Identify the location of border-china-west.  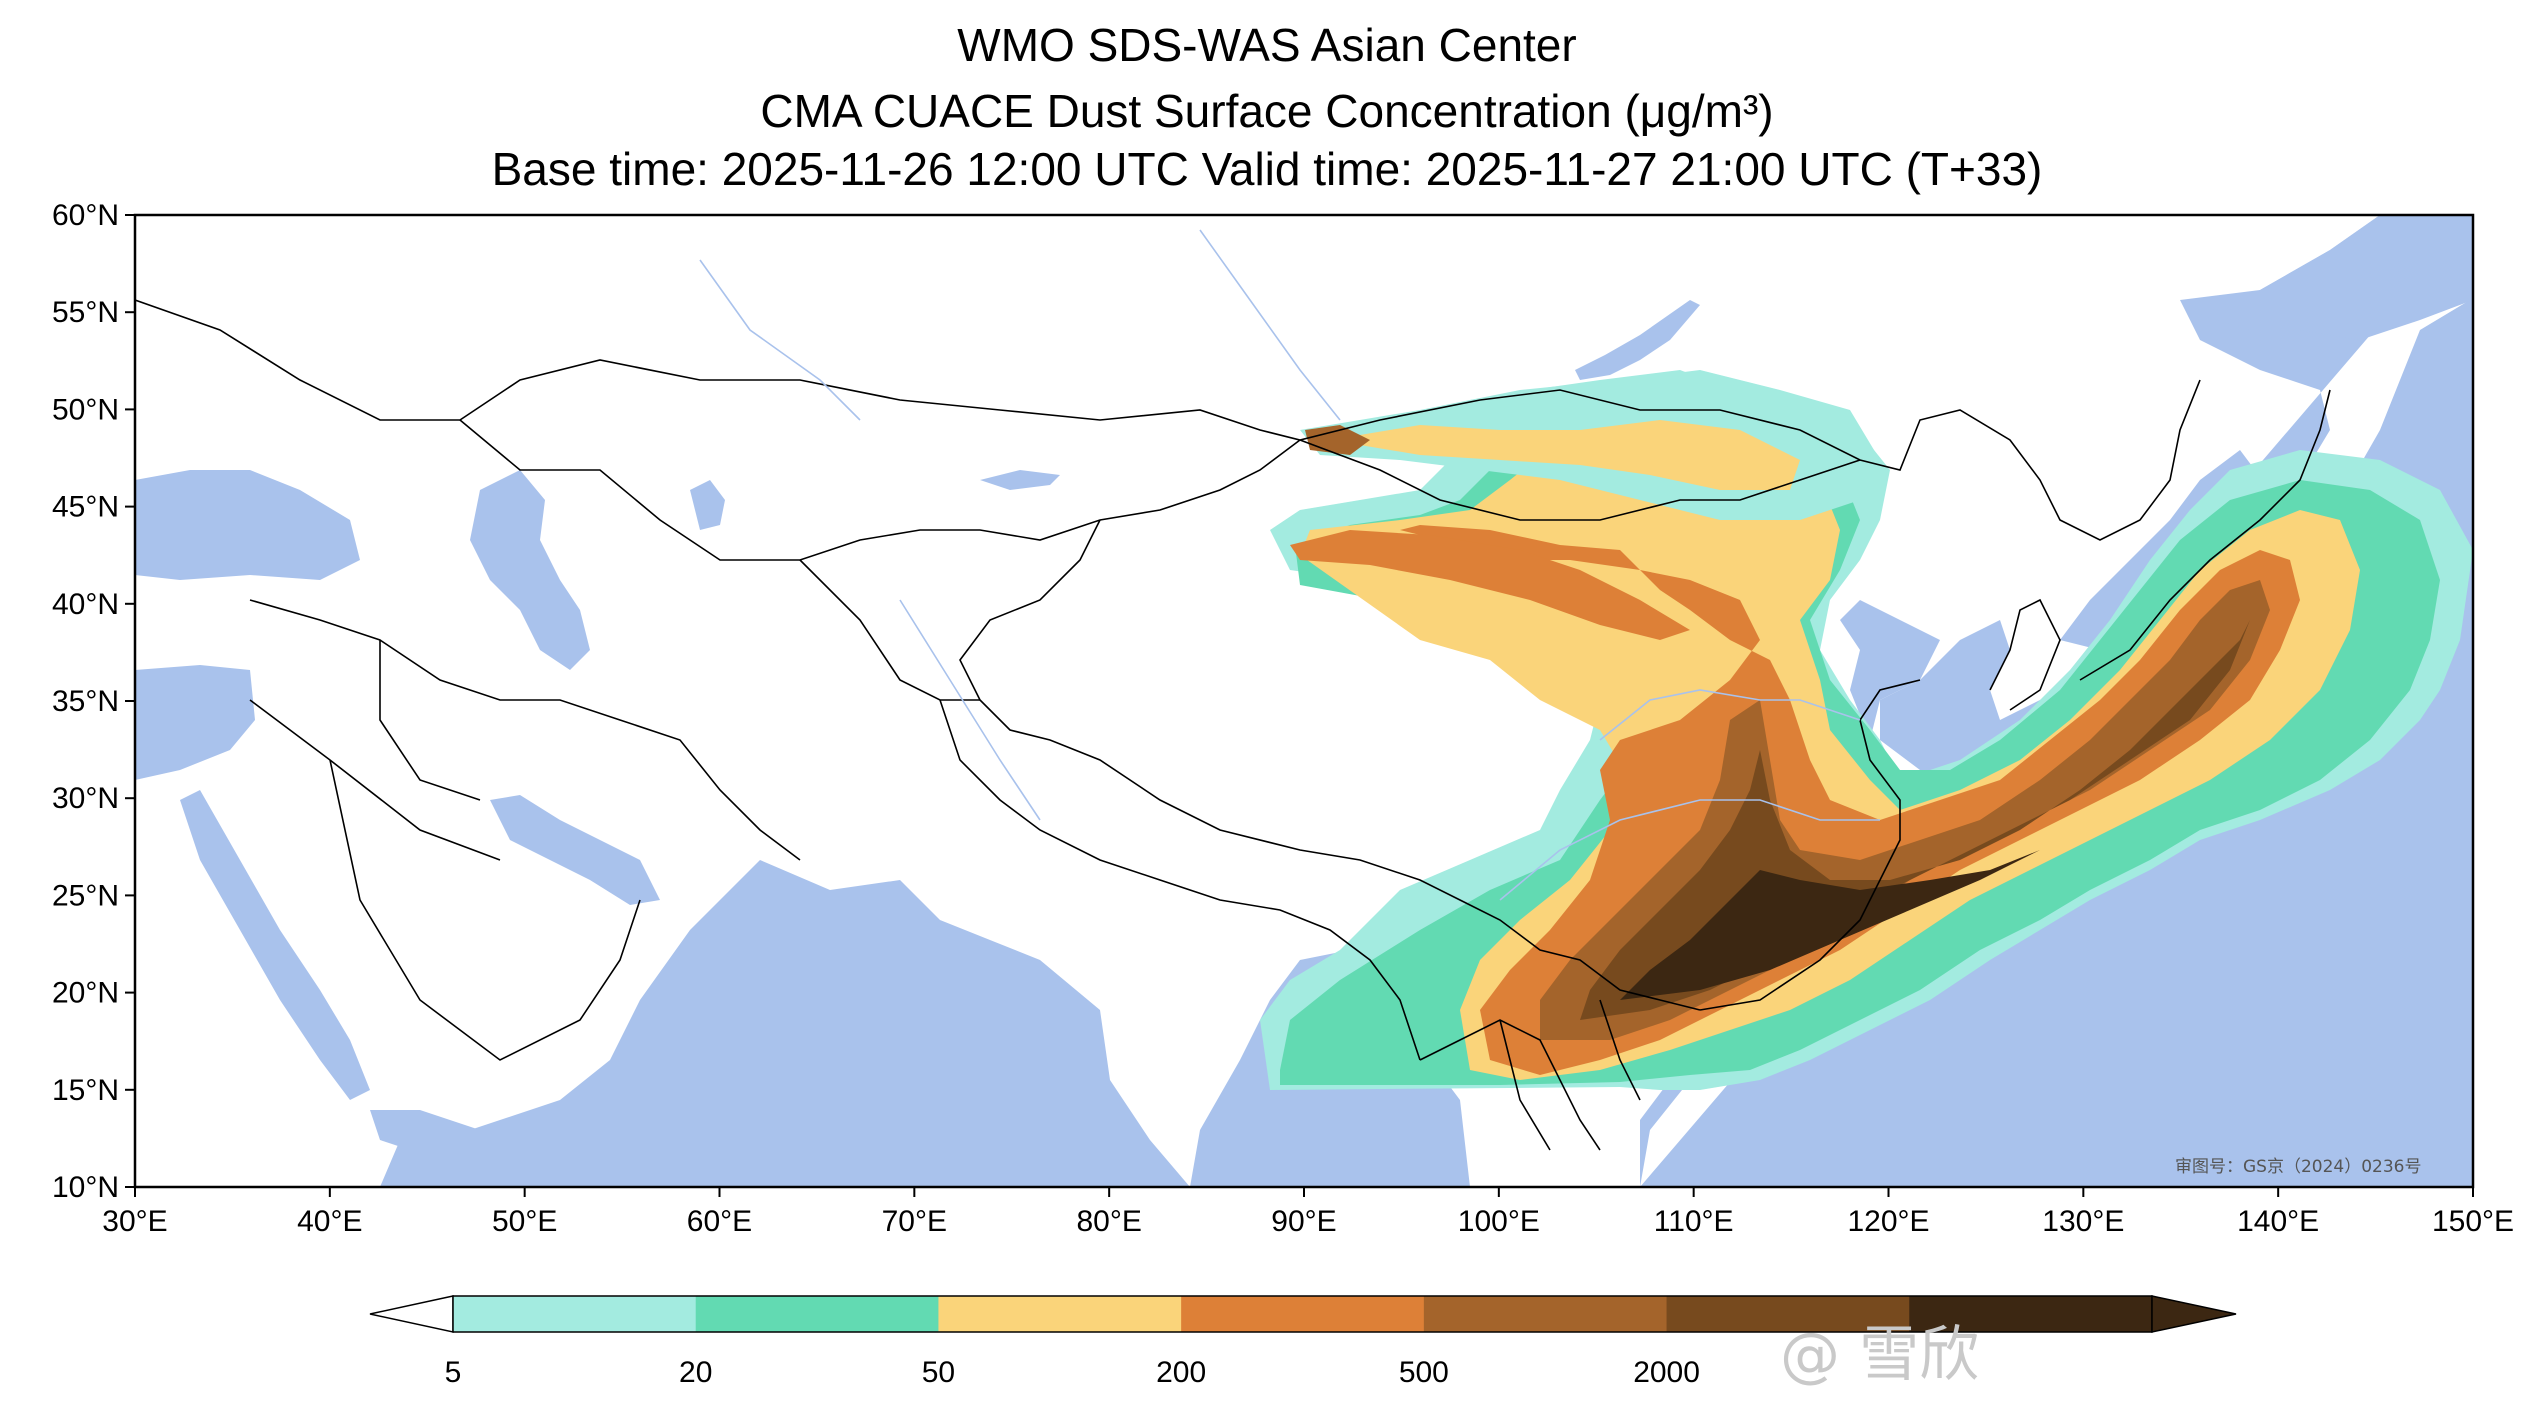
(1330, 765).